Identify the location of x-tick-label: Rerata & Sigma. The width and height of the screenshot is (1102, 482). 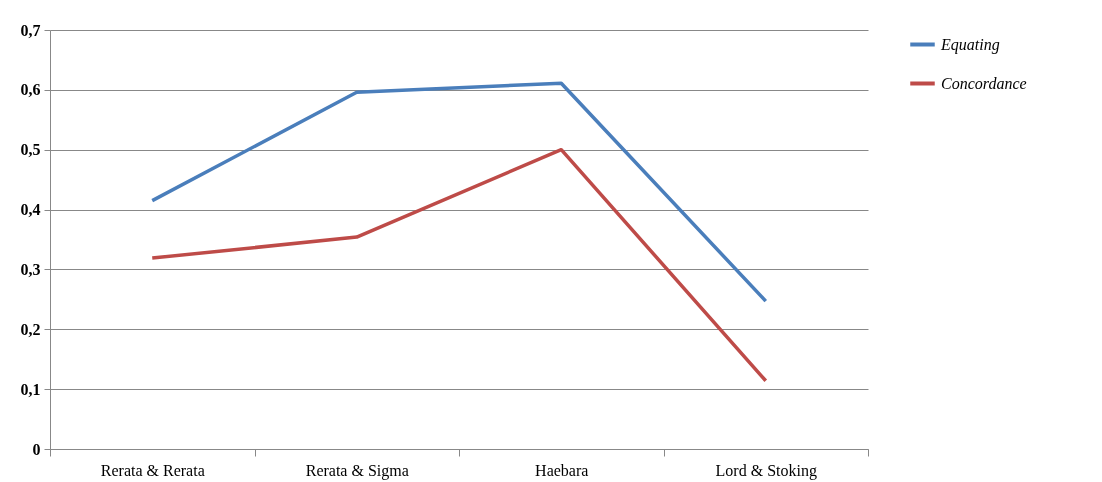
(357, 470).